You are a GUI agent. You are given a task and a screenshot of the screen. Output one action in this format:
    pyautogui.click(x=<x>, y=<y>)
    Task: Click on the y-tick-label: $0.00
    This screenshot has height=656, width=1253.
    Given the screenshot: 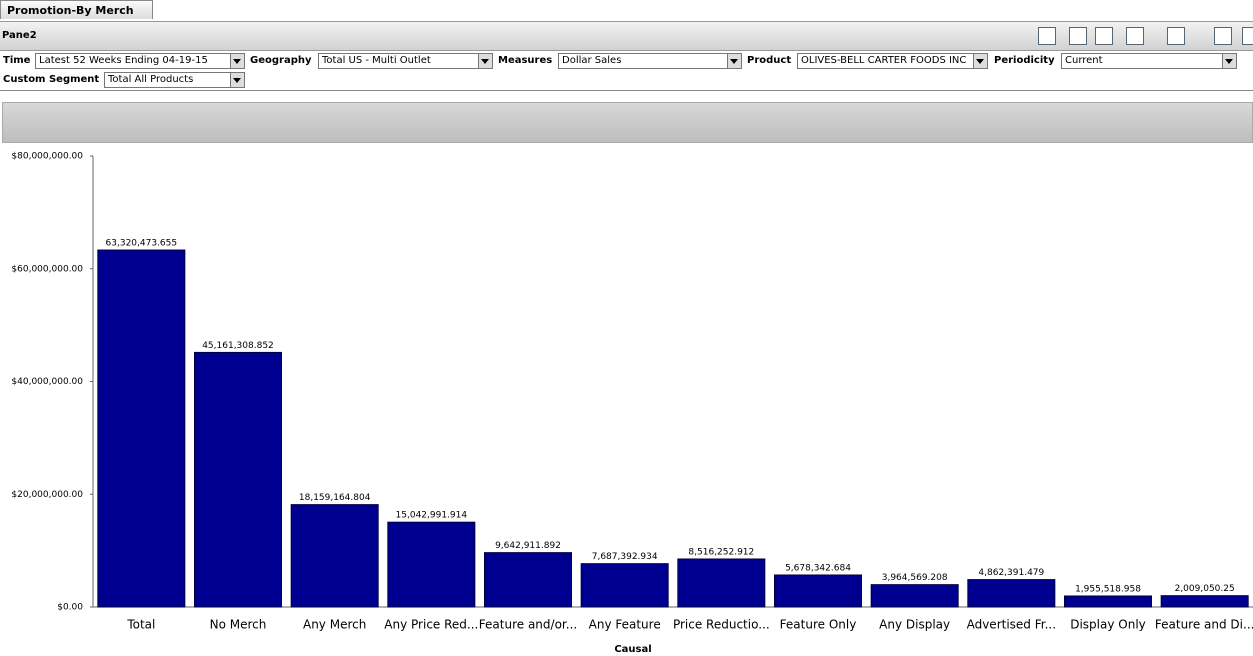 What is the action you would take?
    pyautogui.click(x=70, y=608)
    